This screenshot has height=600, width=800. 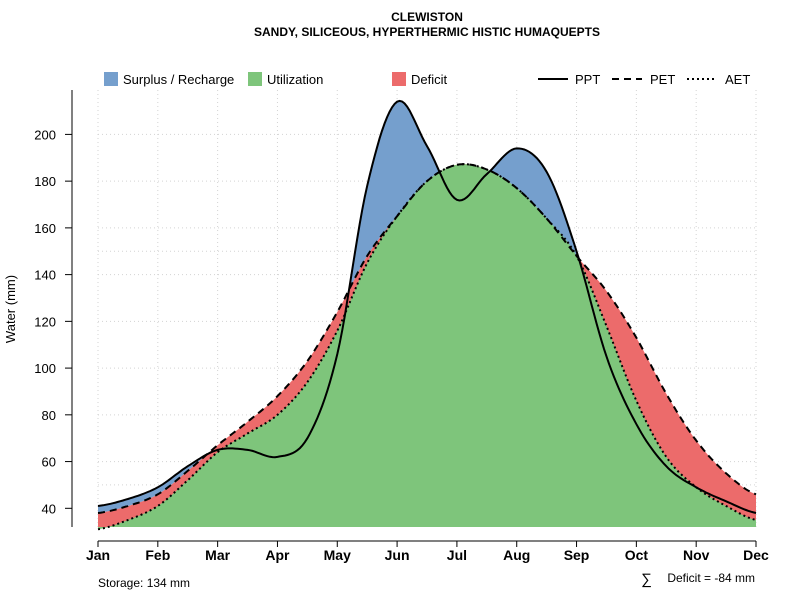 I want to click on legend-label: Utilization, so click(x=295, y=79).